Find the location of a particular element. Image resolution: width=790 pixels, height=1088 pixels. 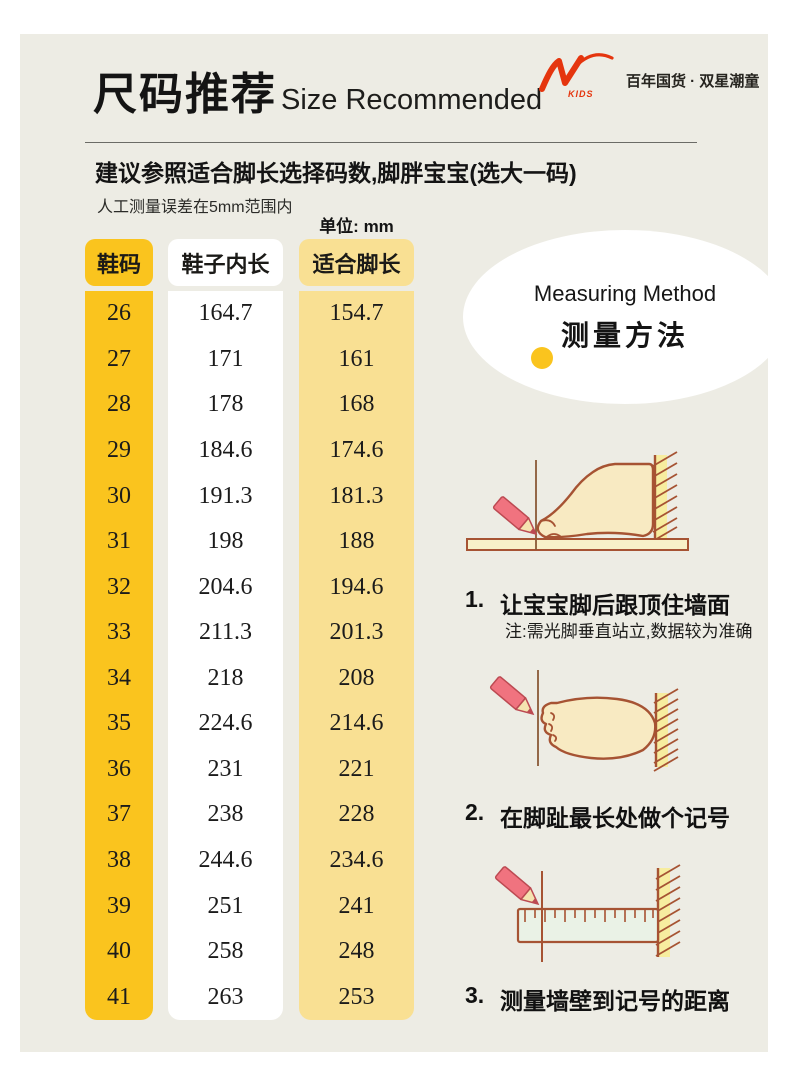

table-cell: 184.6 is located at coordinates (225, 449).